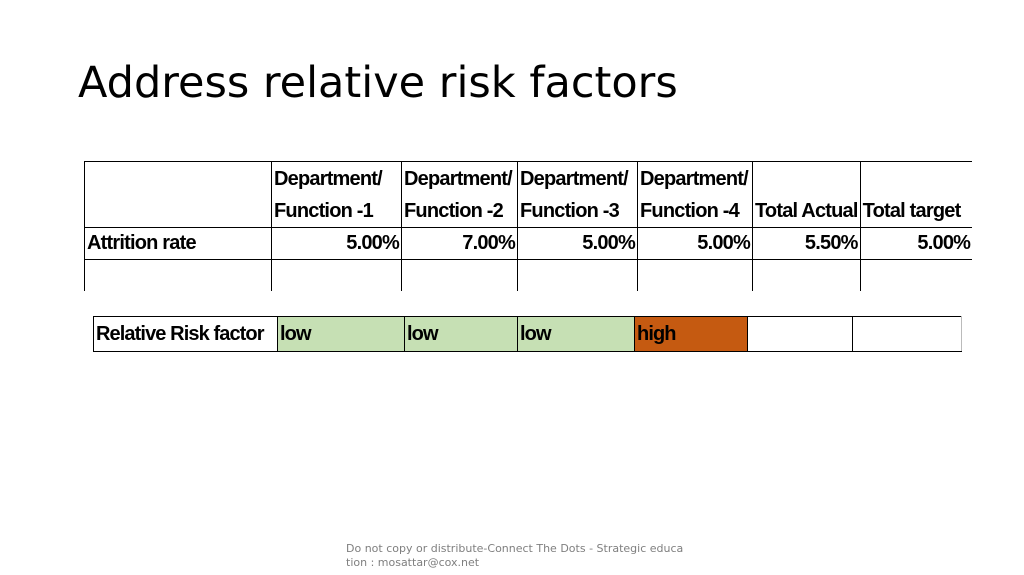 The image size is (1024, 575). I want to click on risk-cell-dept-4: high, so click(691, 334).